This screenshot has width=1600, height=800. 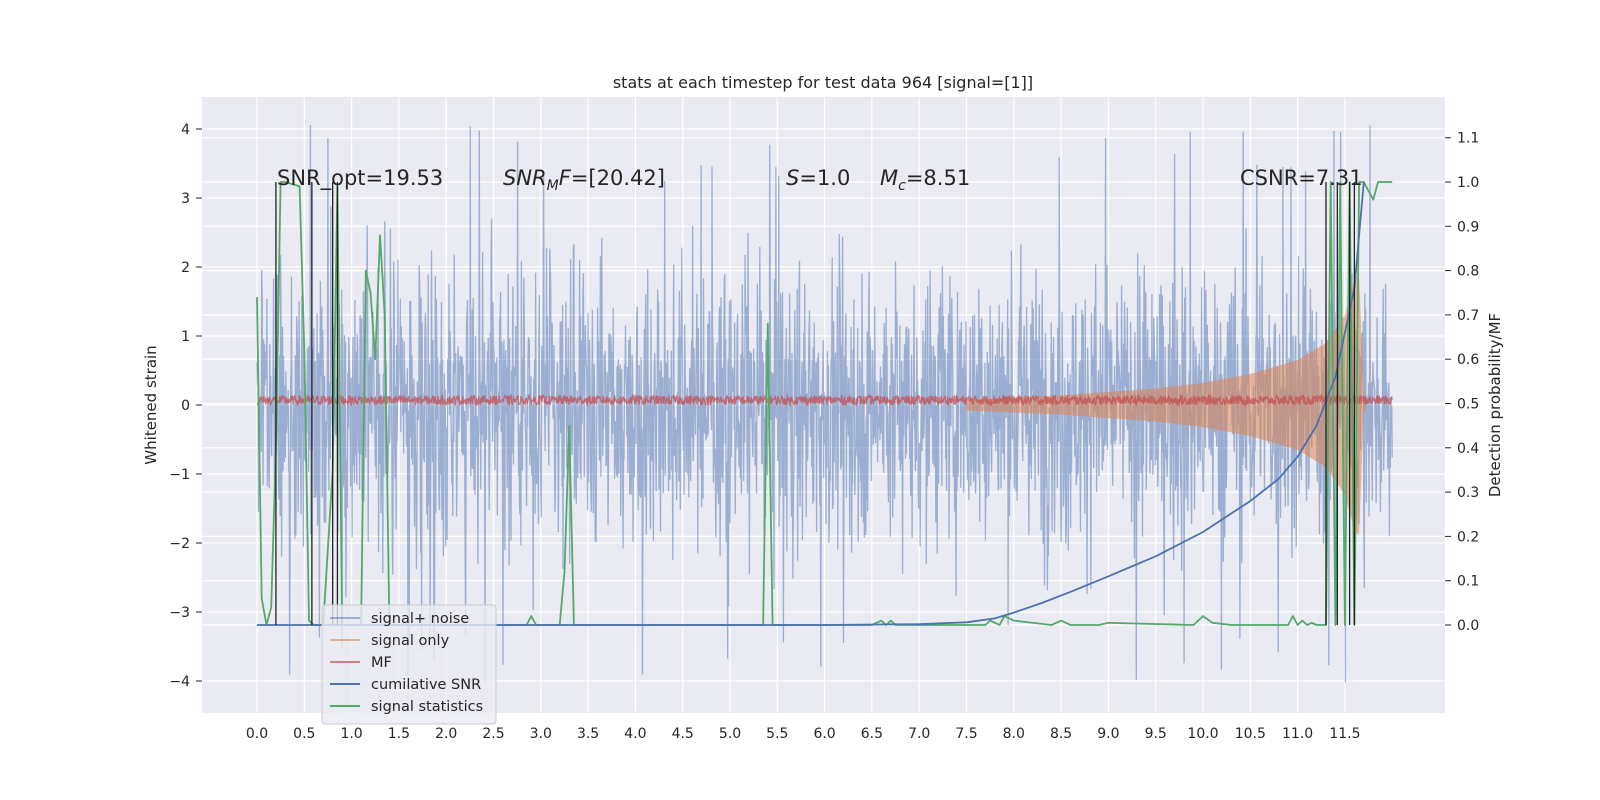 What do you see at coordinates (304, 734) in the screenshot?
I see `x-tick-label: 0.5` at bounding box center [304, 734].